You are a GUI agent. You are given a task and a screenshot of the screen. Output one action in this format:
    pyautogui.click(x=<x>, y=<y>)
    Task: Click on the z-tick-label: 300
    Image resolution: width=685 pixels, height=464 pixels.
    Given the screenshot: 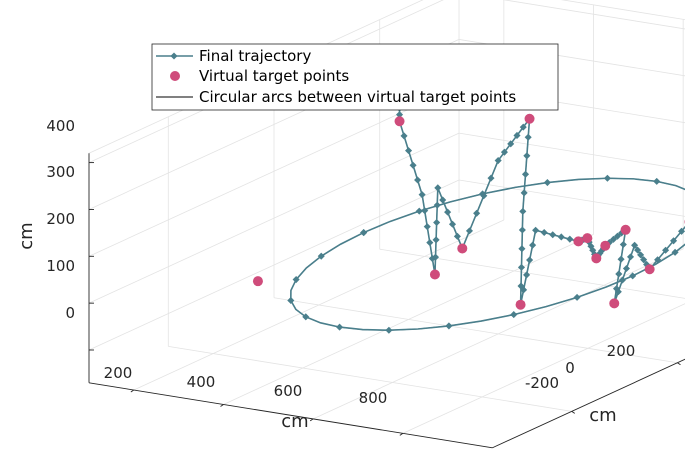 What is the action you would take?
    pyautogui.click(x=60, y=172)
    